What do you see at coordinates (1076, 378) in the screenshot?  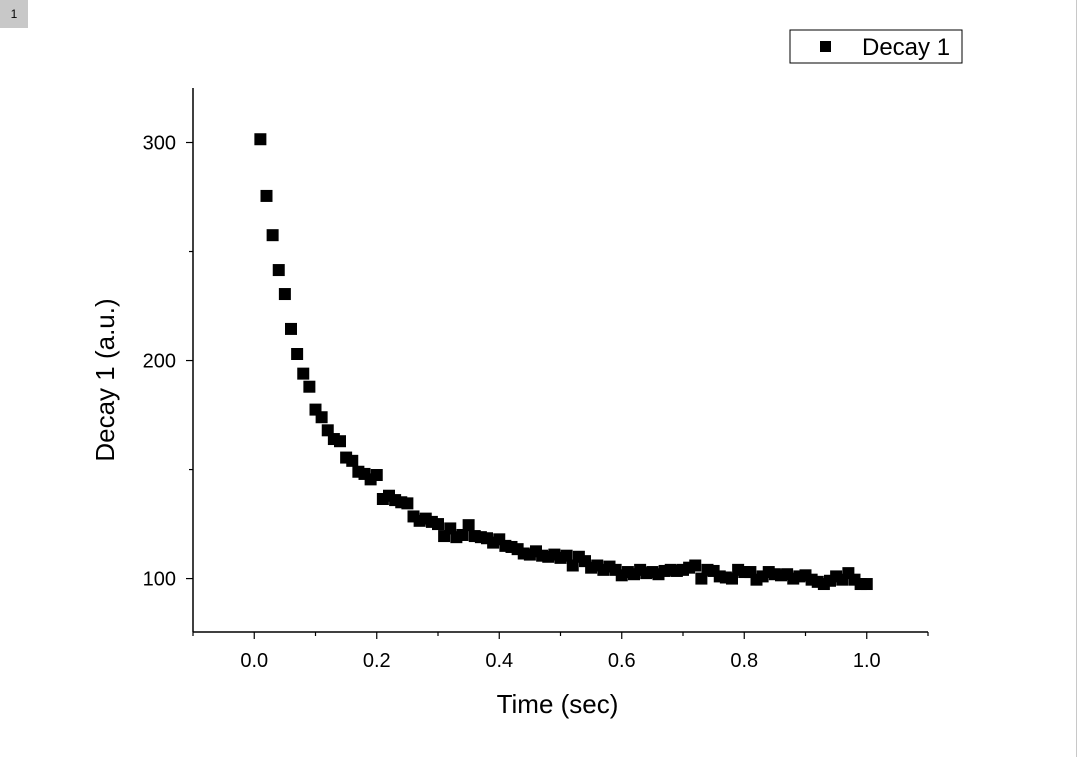 I see `page-edge` at bounding box center [1076, 378].